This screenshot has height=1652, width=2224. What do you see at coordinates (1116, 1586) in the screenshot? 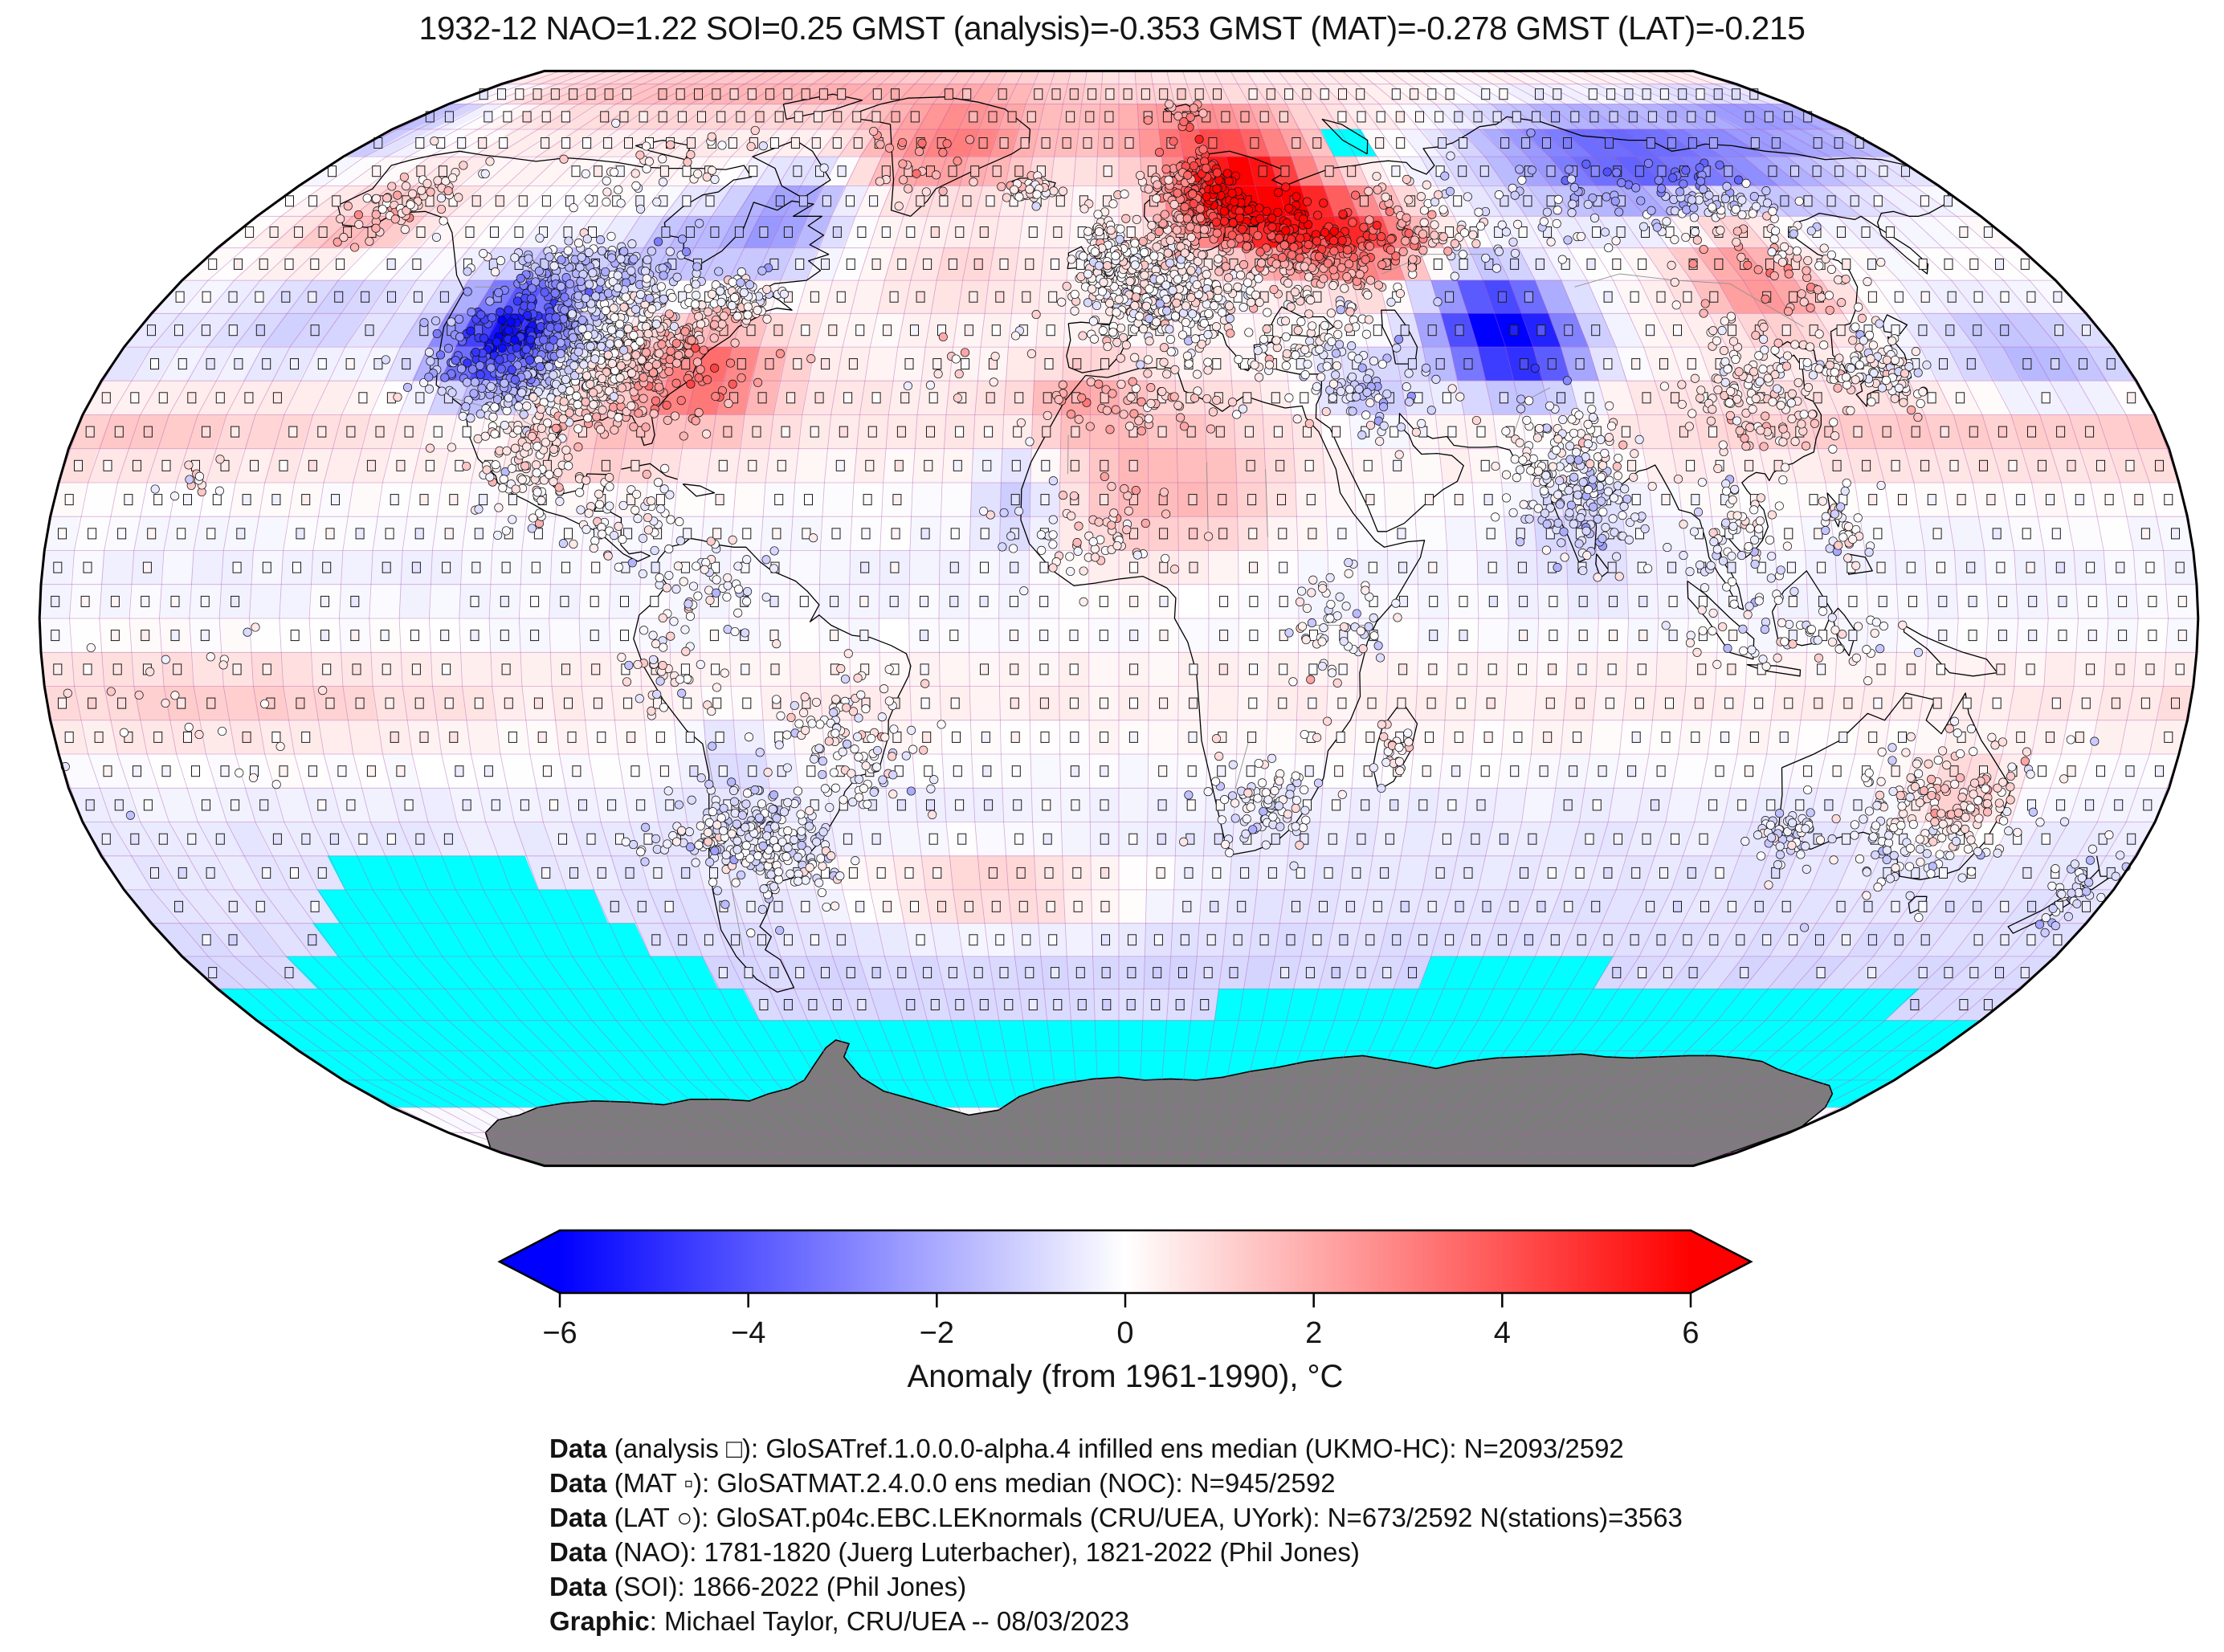
I see `caption-line: Data (SOI): 1866-2022 (Phil Jones)` at bounding box center [1116, 1586].